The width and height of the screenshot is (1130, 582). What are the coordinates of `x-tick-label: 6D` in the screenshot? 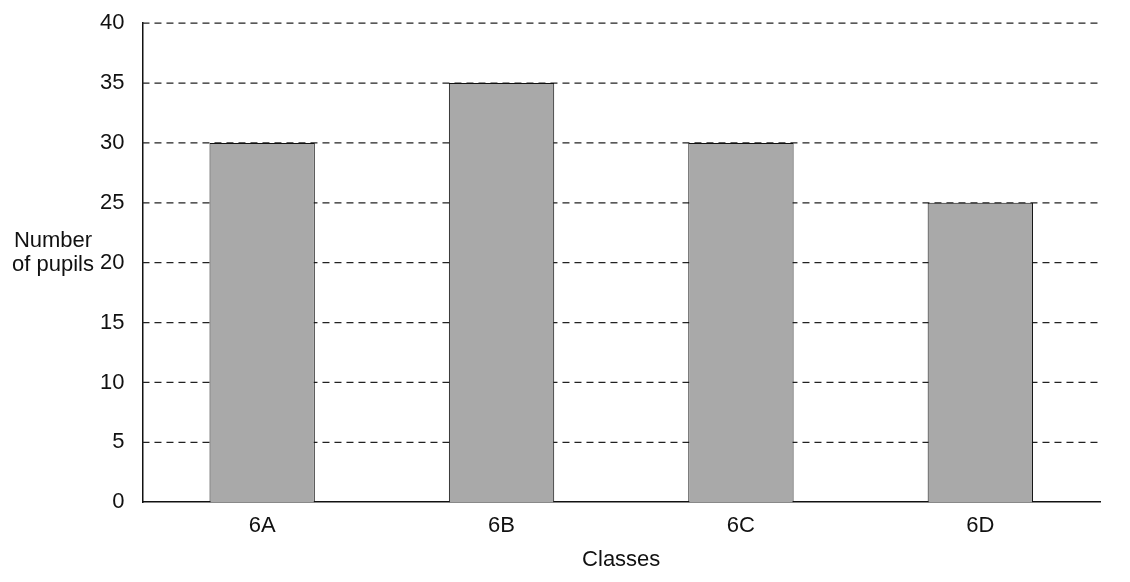 It's located at (980, 525).